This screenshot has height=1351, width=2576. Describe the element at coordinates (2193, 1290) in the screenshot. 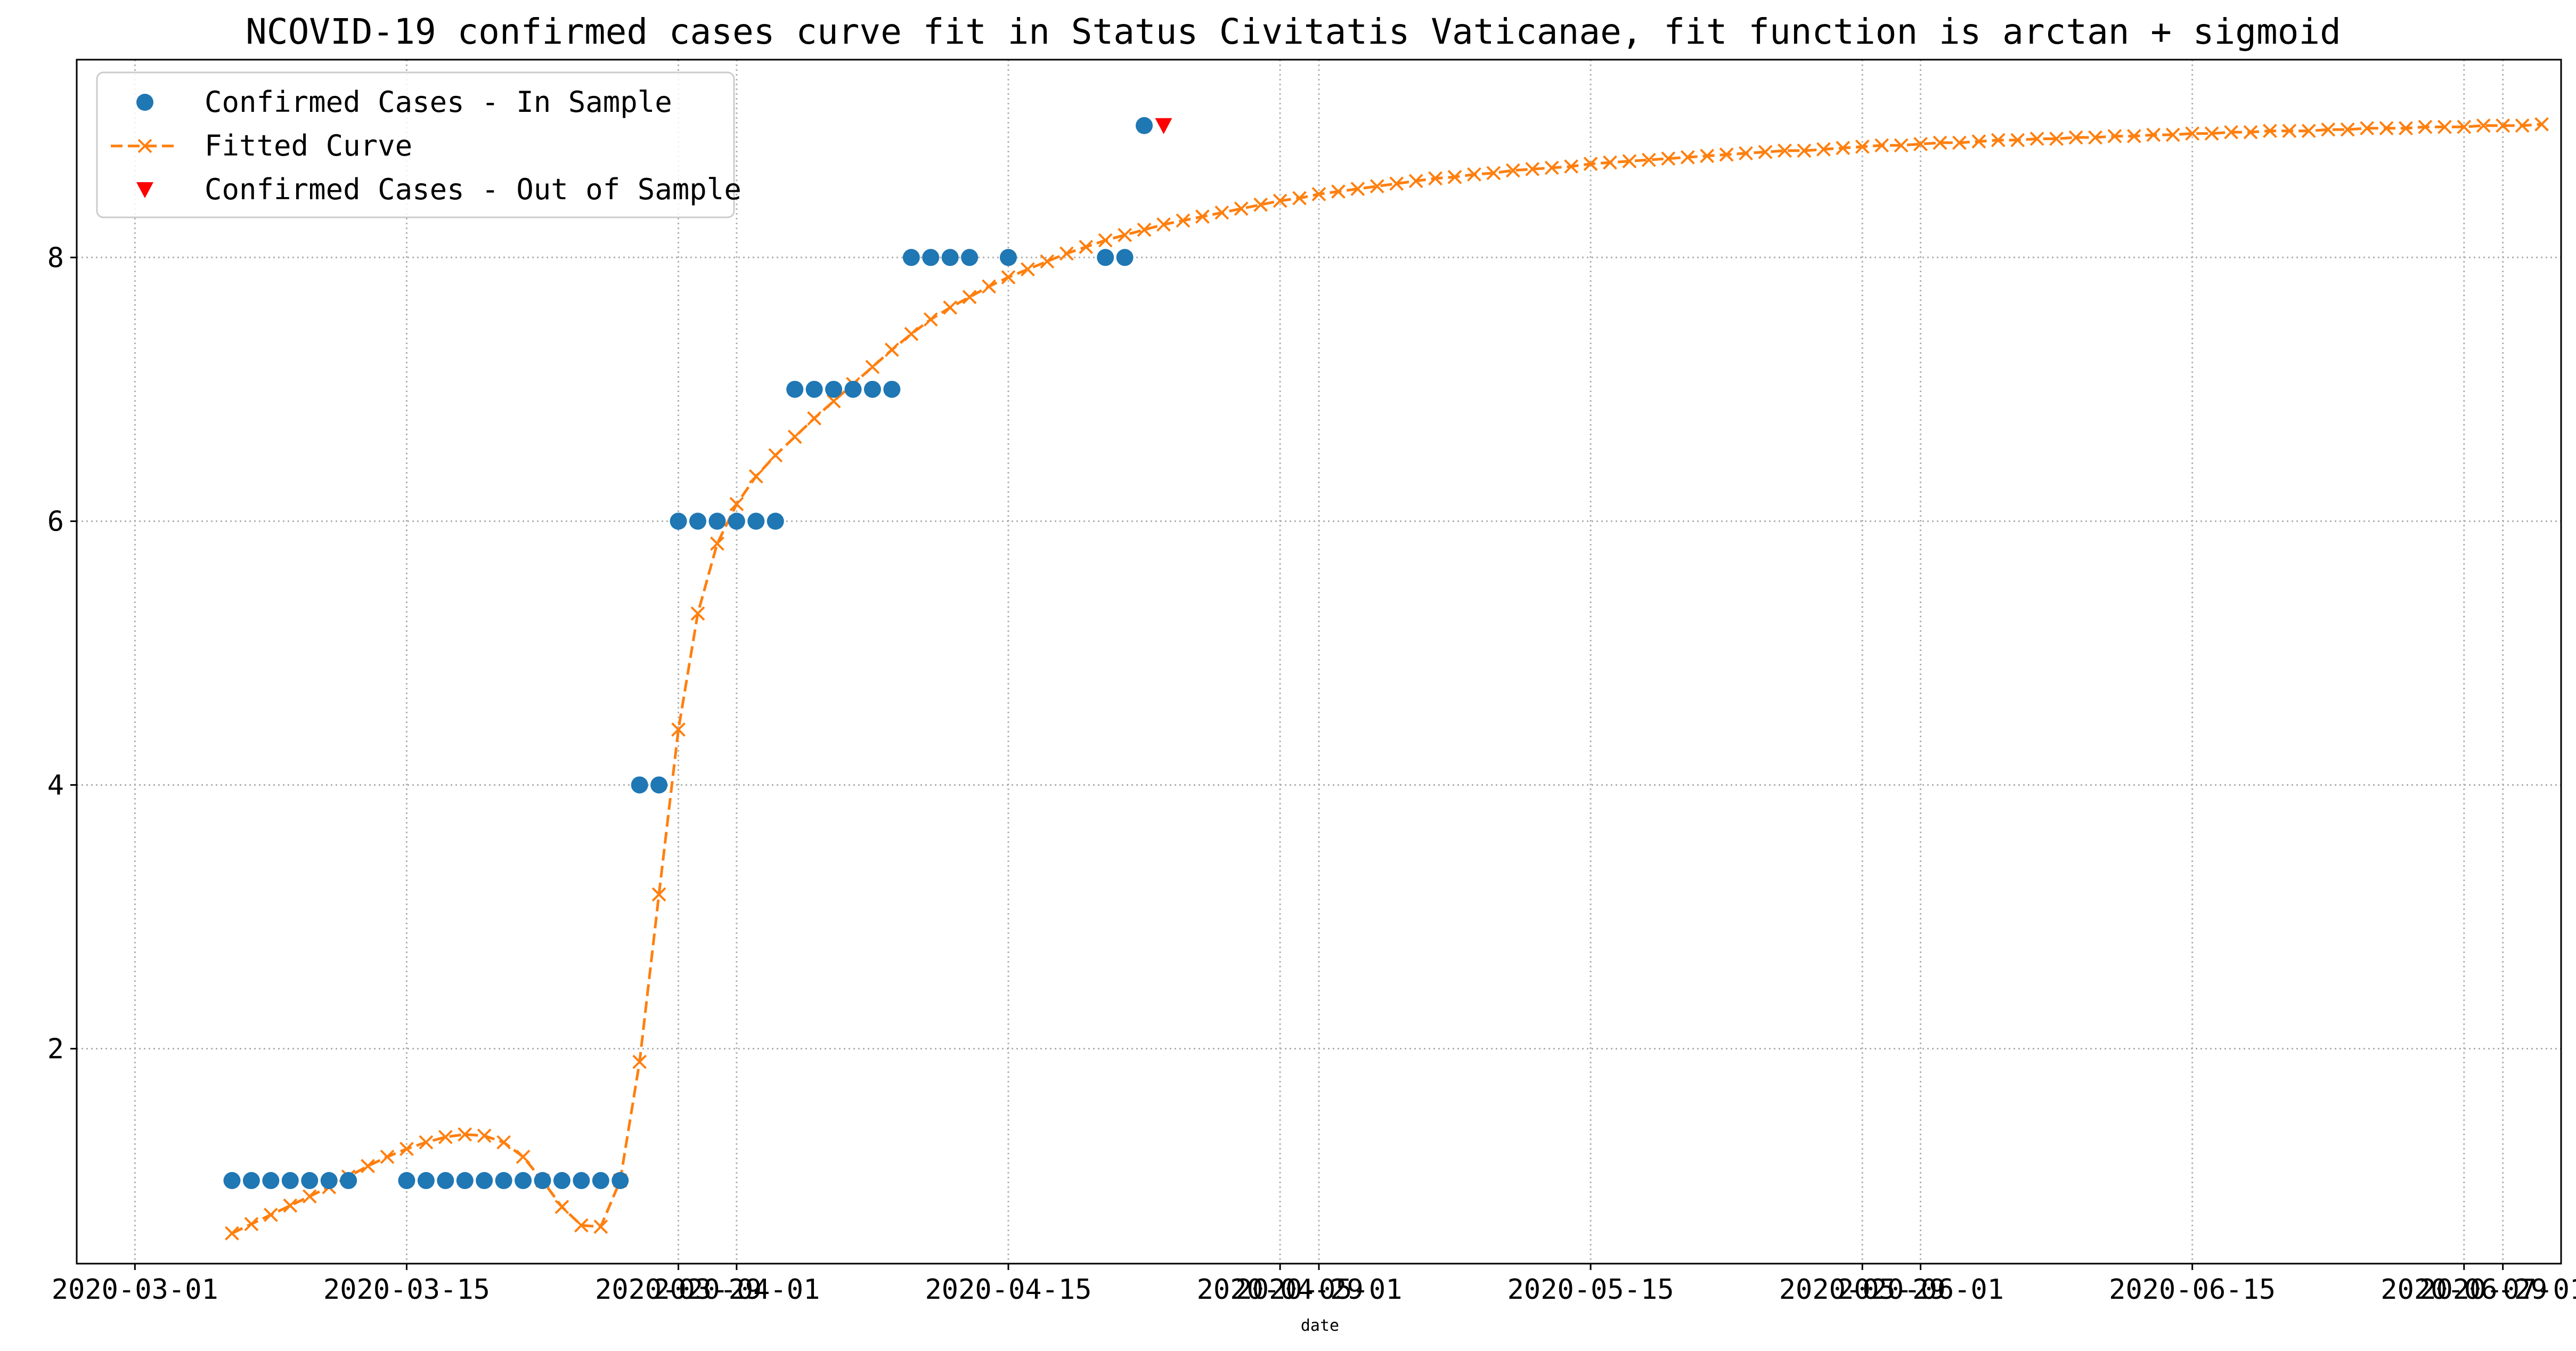

I see `x-tick-label: 2020-06-15` at that location.